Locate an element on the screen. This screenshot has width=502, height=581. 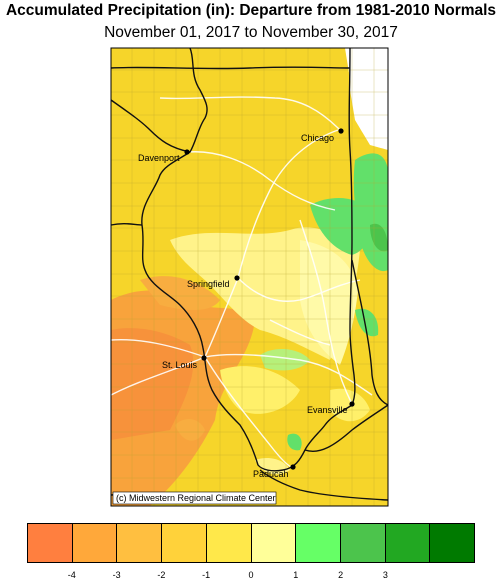
color-legend is located at coordinates (251, 543).